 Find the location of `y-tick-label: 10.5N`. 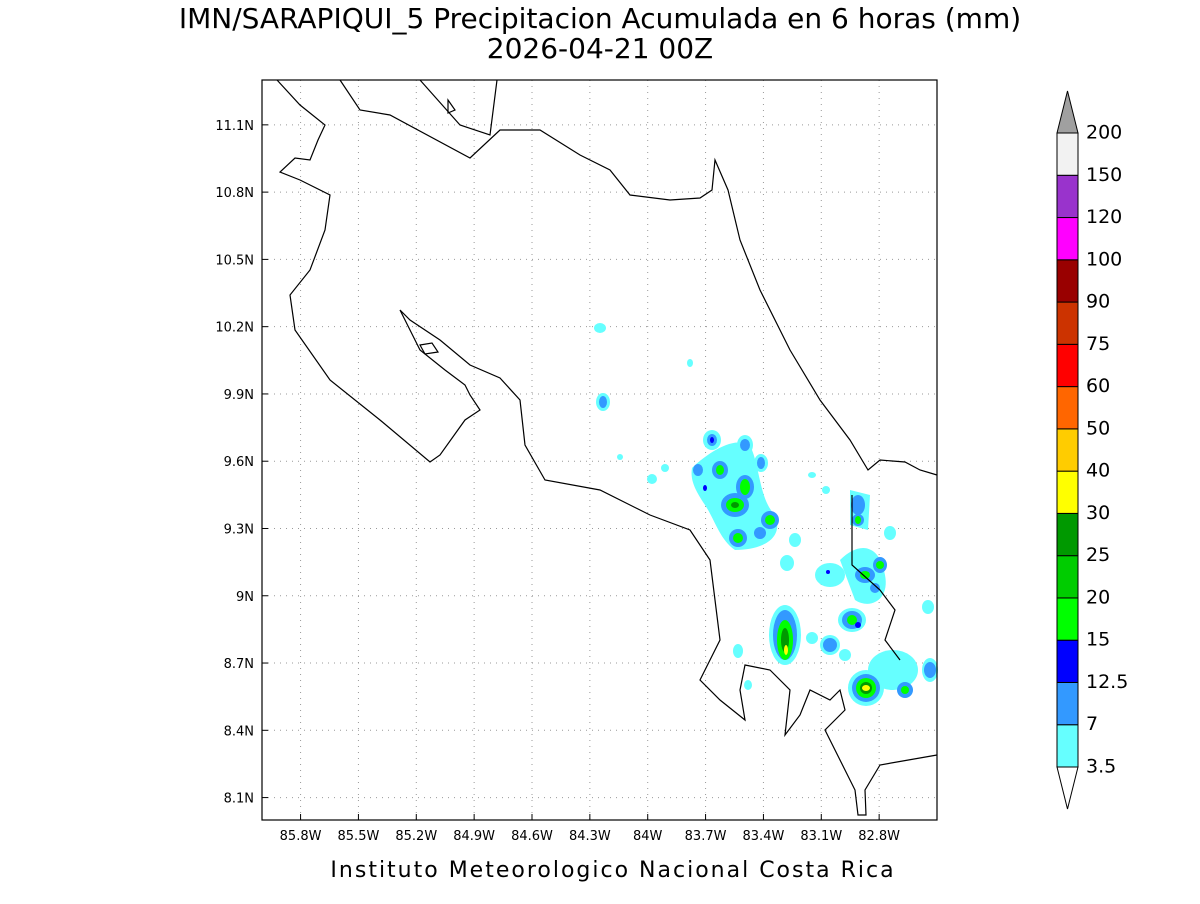

y-tick-label: 10.5N is located at coordinates (234, 260).